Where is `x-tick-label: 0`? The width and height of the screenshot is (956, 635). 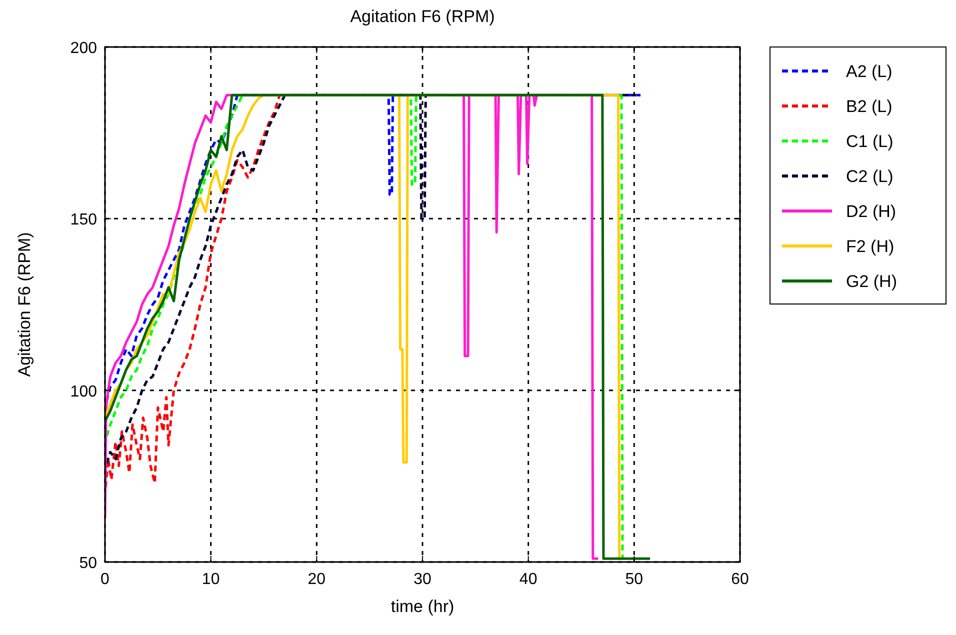 x-tick-label: 0 is located at coordinates (105, 579).